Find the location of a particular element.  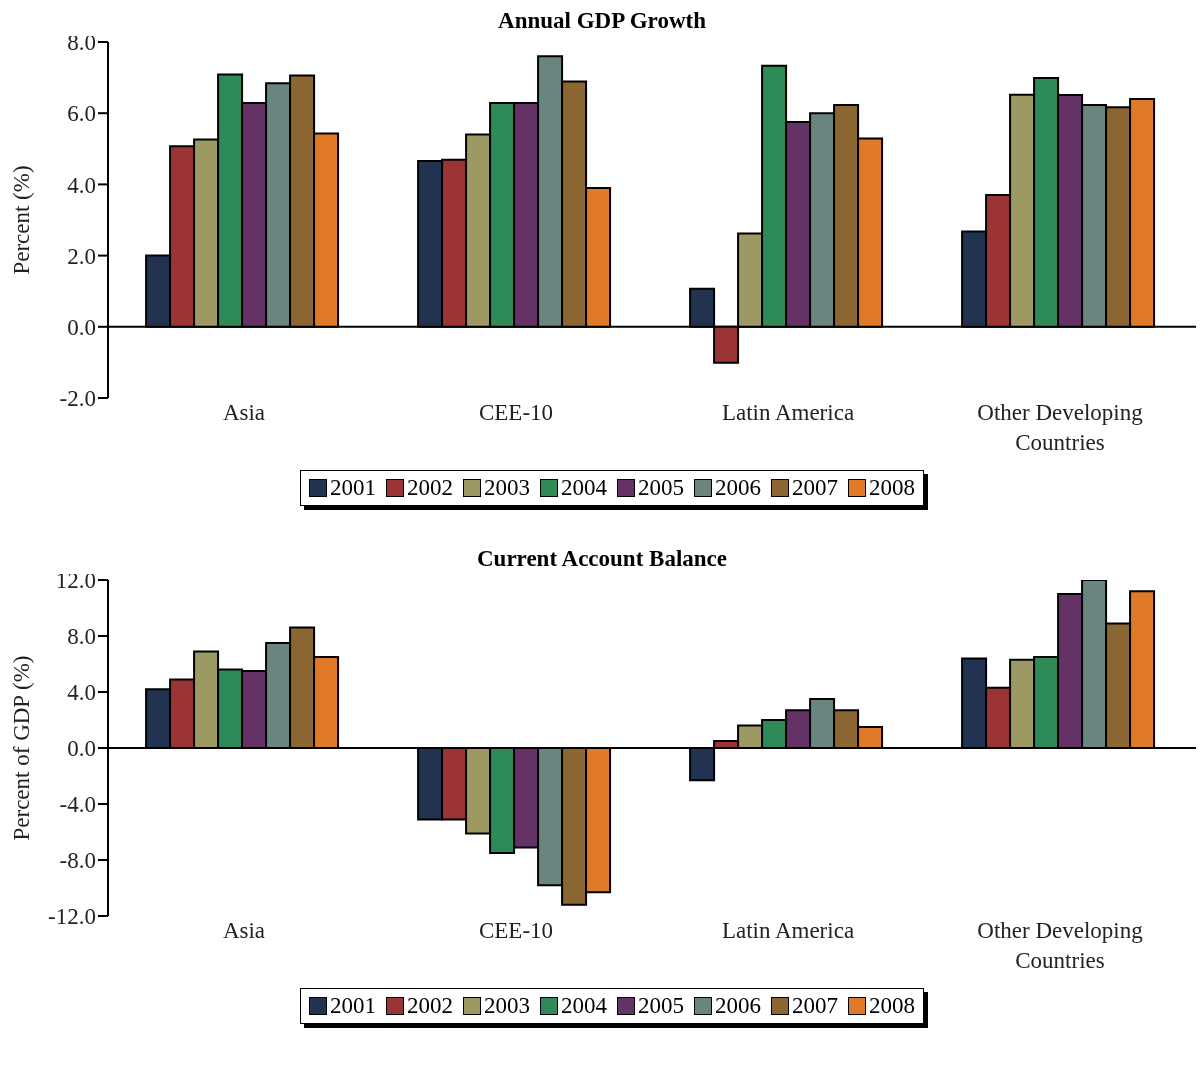

y-tick-label: -2.0 is located at coordinates (77, 399).